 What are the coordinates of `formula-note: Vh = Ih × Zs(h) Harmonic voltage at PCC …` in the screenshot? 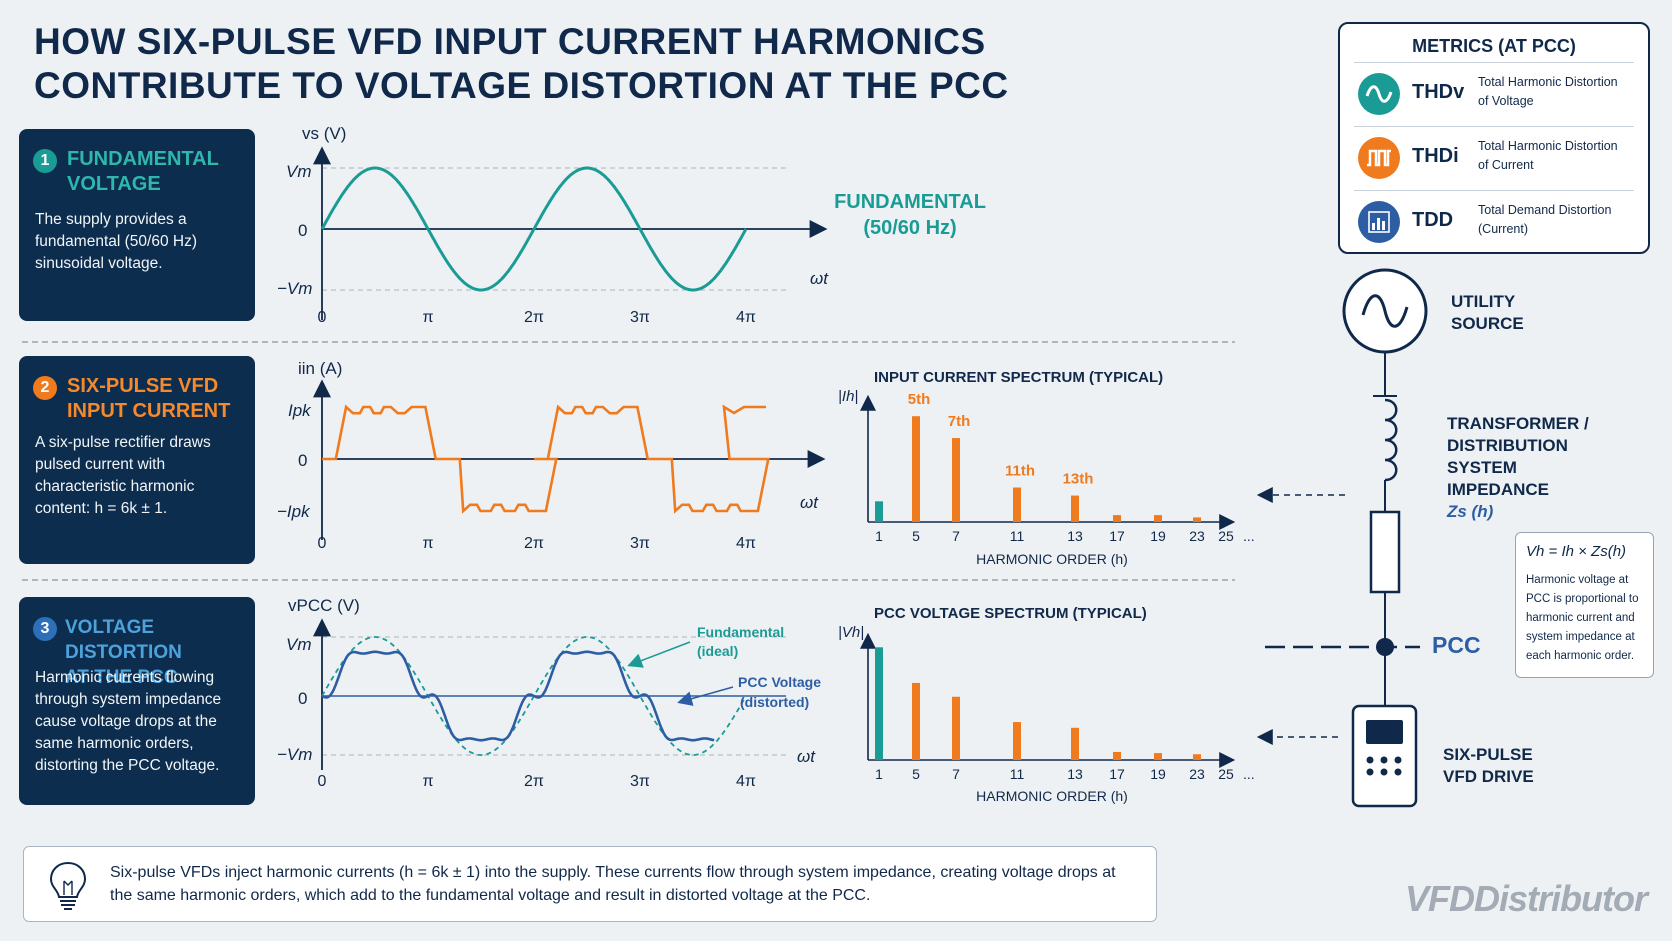 It's located at (1584, 605).